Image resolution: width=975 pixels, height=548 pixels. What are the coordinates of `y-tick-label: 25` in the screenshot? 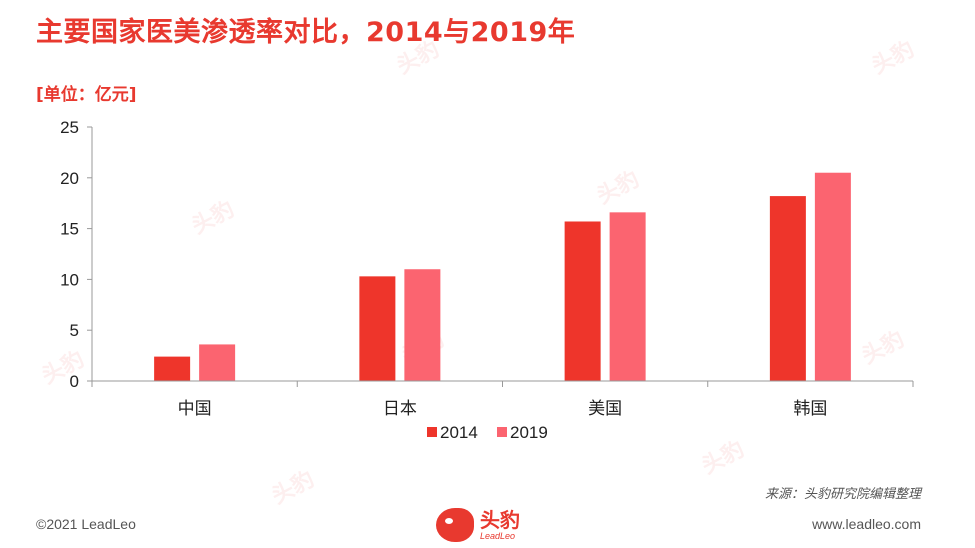 It's located at (69, 127).